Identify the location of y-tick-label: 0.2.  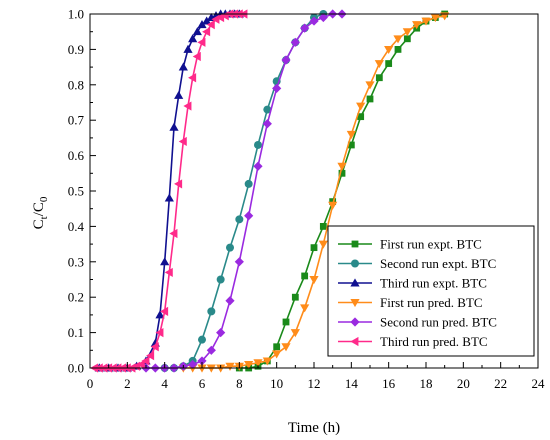
(76, 297).